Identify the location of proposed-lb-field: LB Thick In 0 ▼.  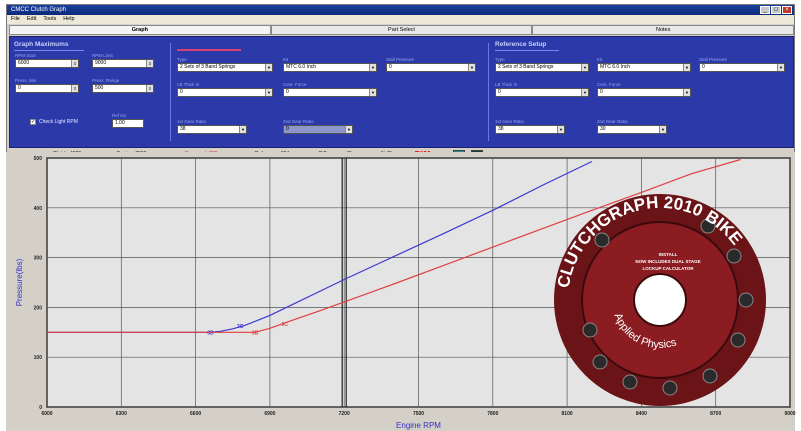
(225, 89).